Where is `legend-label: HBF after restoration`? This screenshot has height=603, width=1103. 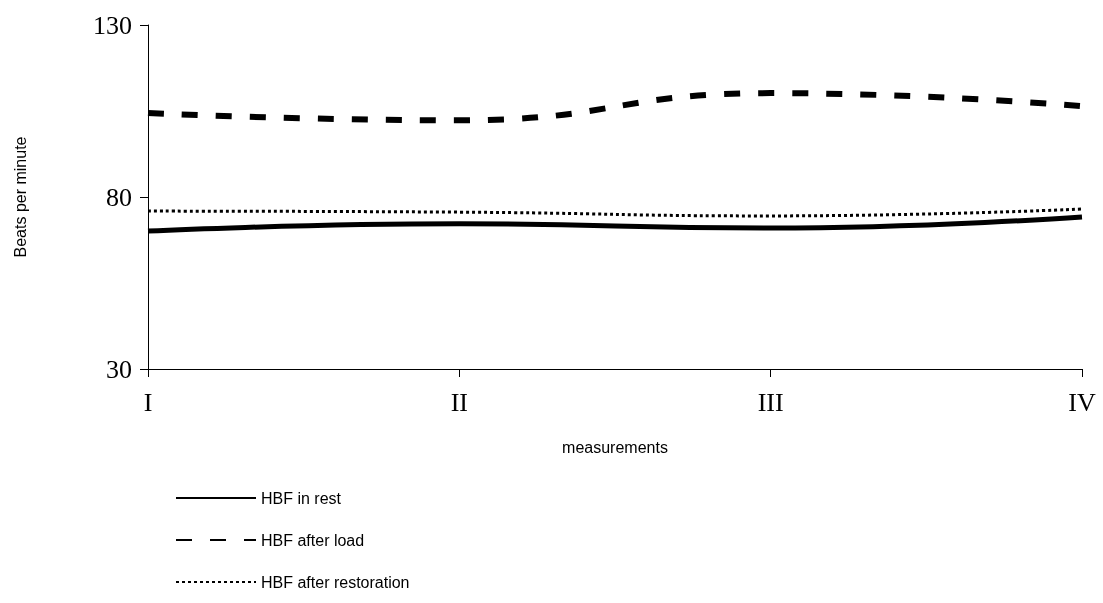
legend-label: HBF after restoration is located at coordinates (431, 582).